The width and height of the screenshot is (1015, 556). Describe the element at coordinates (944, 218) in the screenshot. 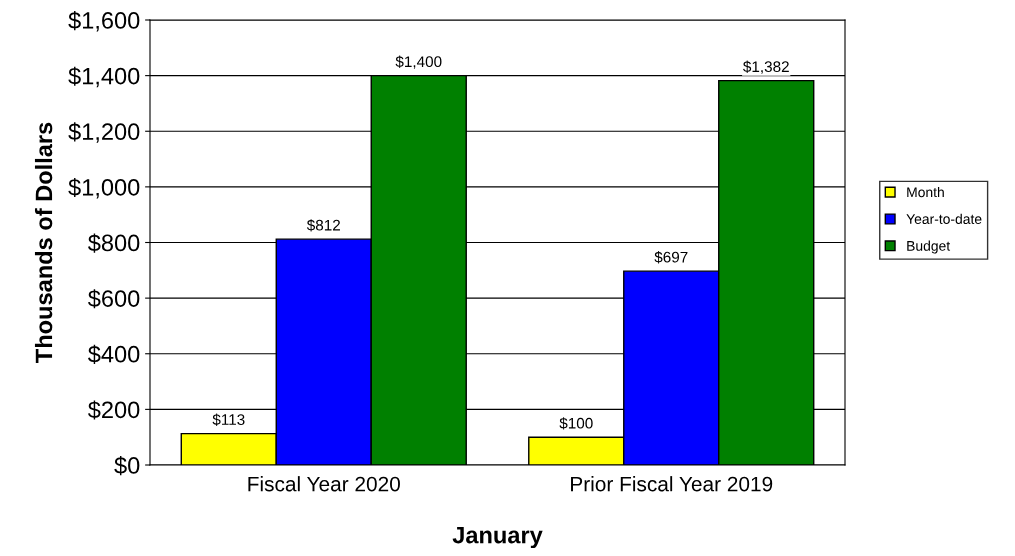

I see `legend-label: Year-to-date` at that location.